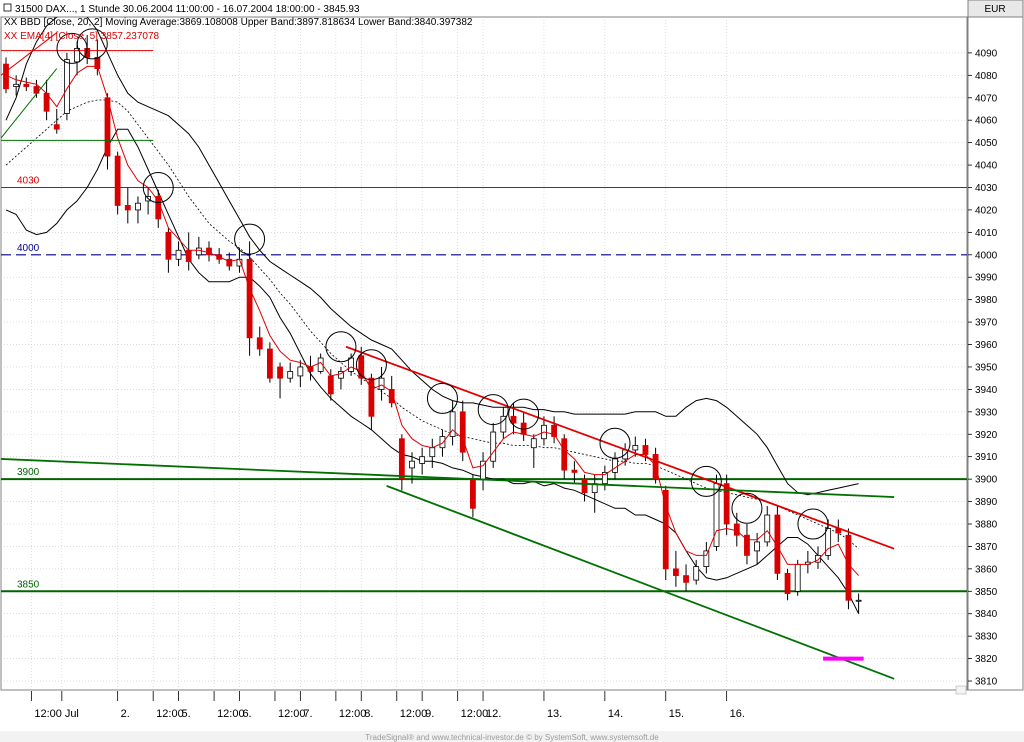 The height and width of the screenshot is (742, 1024). I want to click on price-tick-label: 3970, so click(986, 323).